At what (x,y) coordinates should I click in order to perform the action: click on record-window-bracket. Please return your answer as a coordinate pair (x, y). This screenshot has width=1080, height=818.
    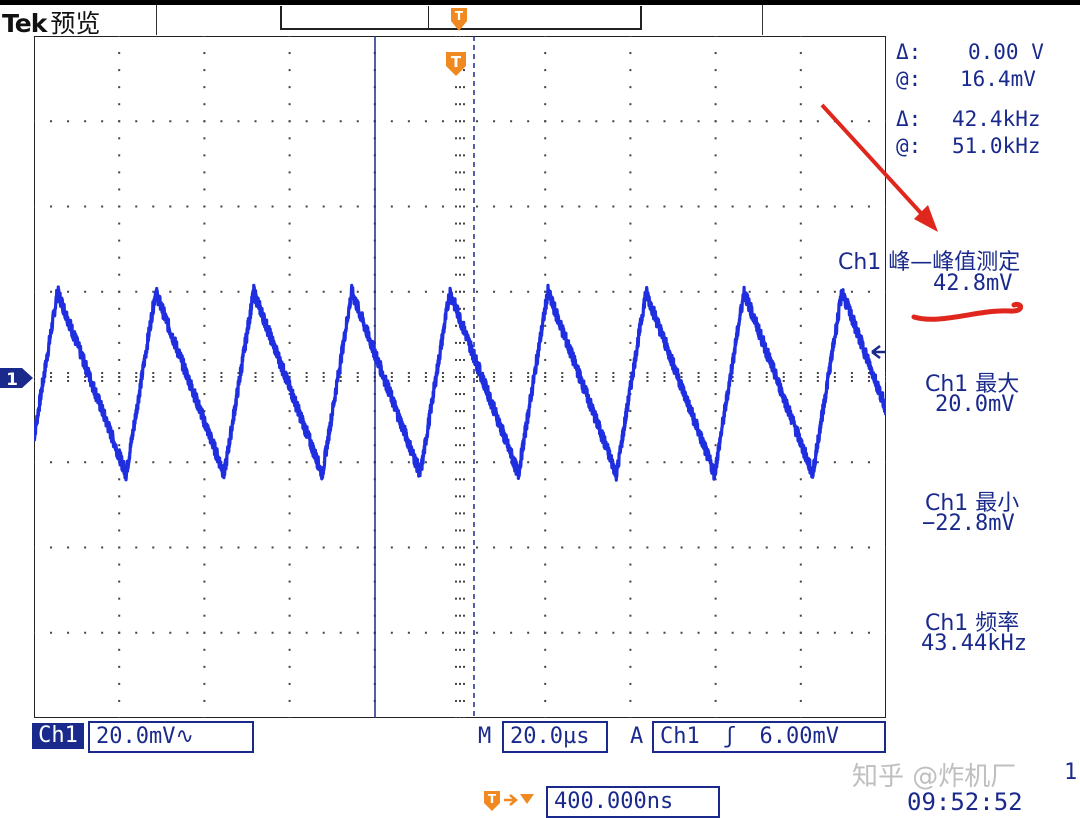
    Looking at the image, I should click on (461, 18).